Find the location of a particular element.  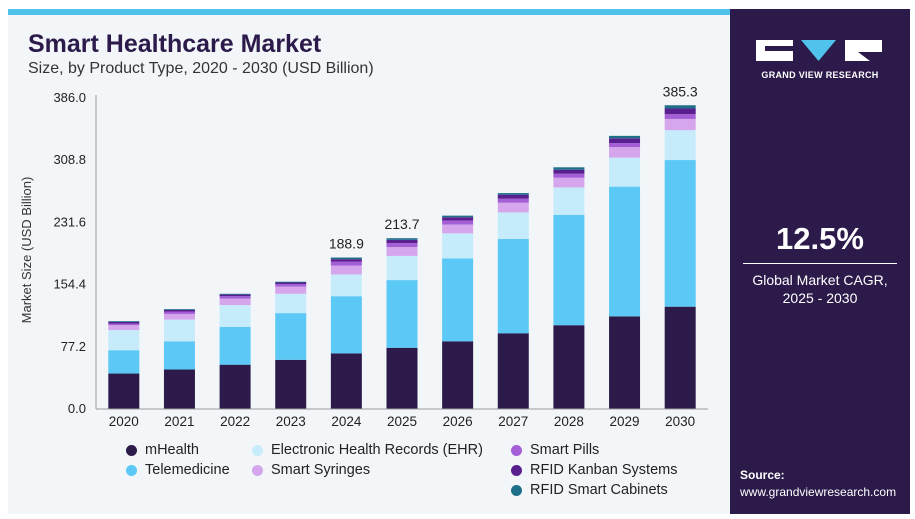

bar-segment-2022-telemedicine is located at coordinates (235, 345).